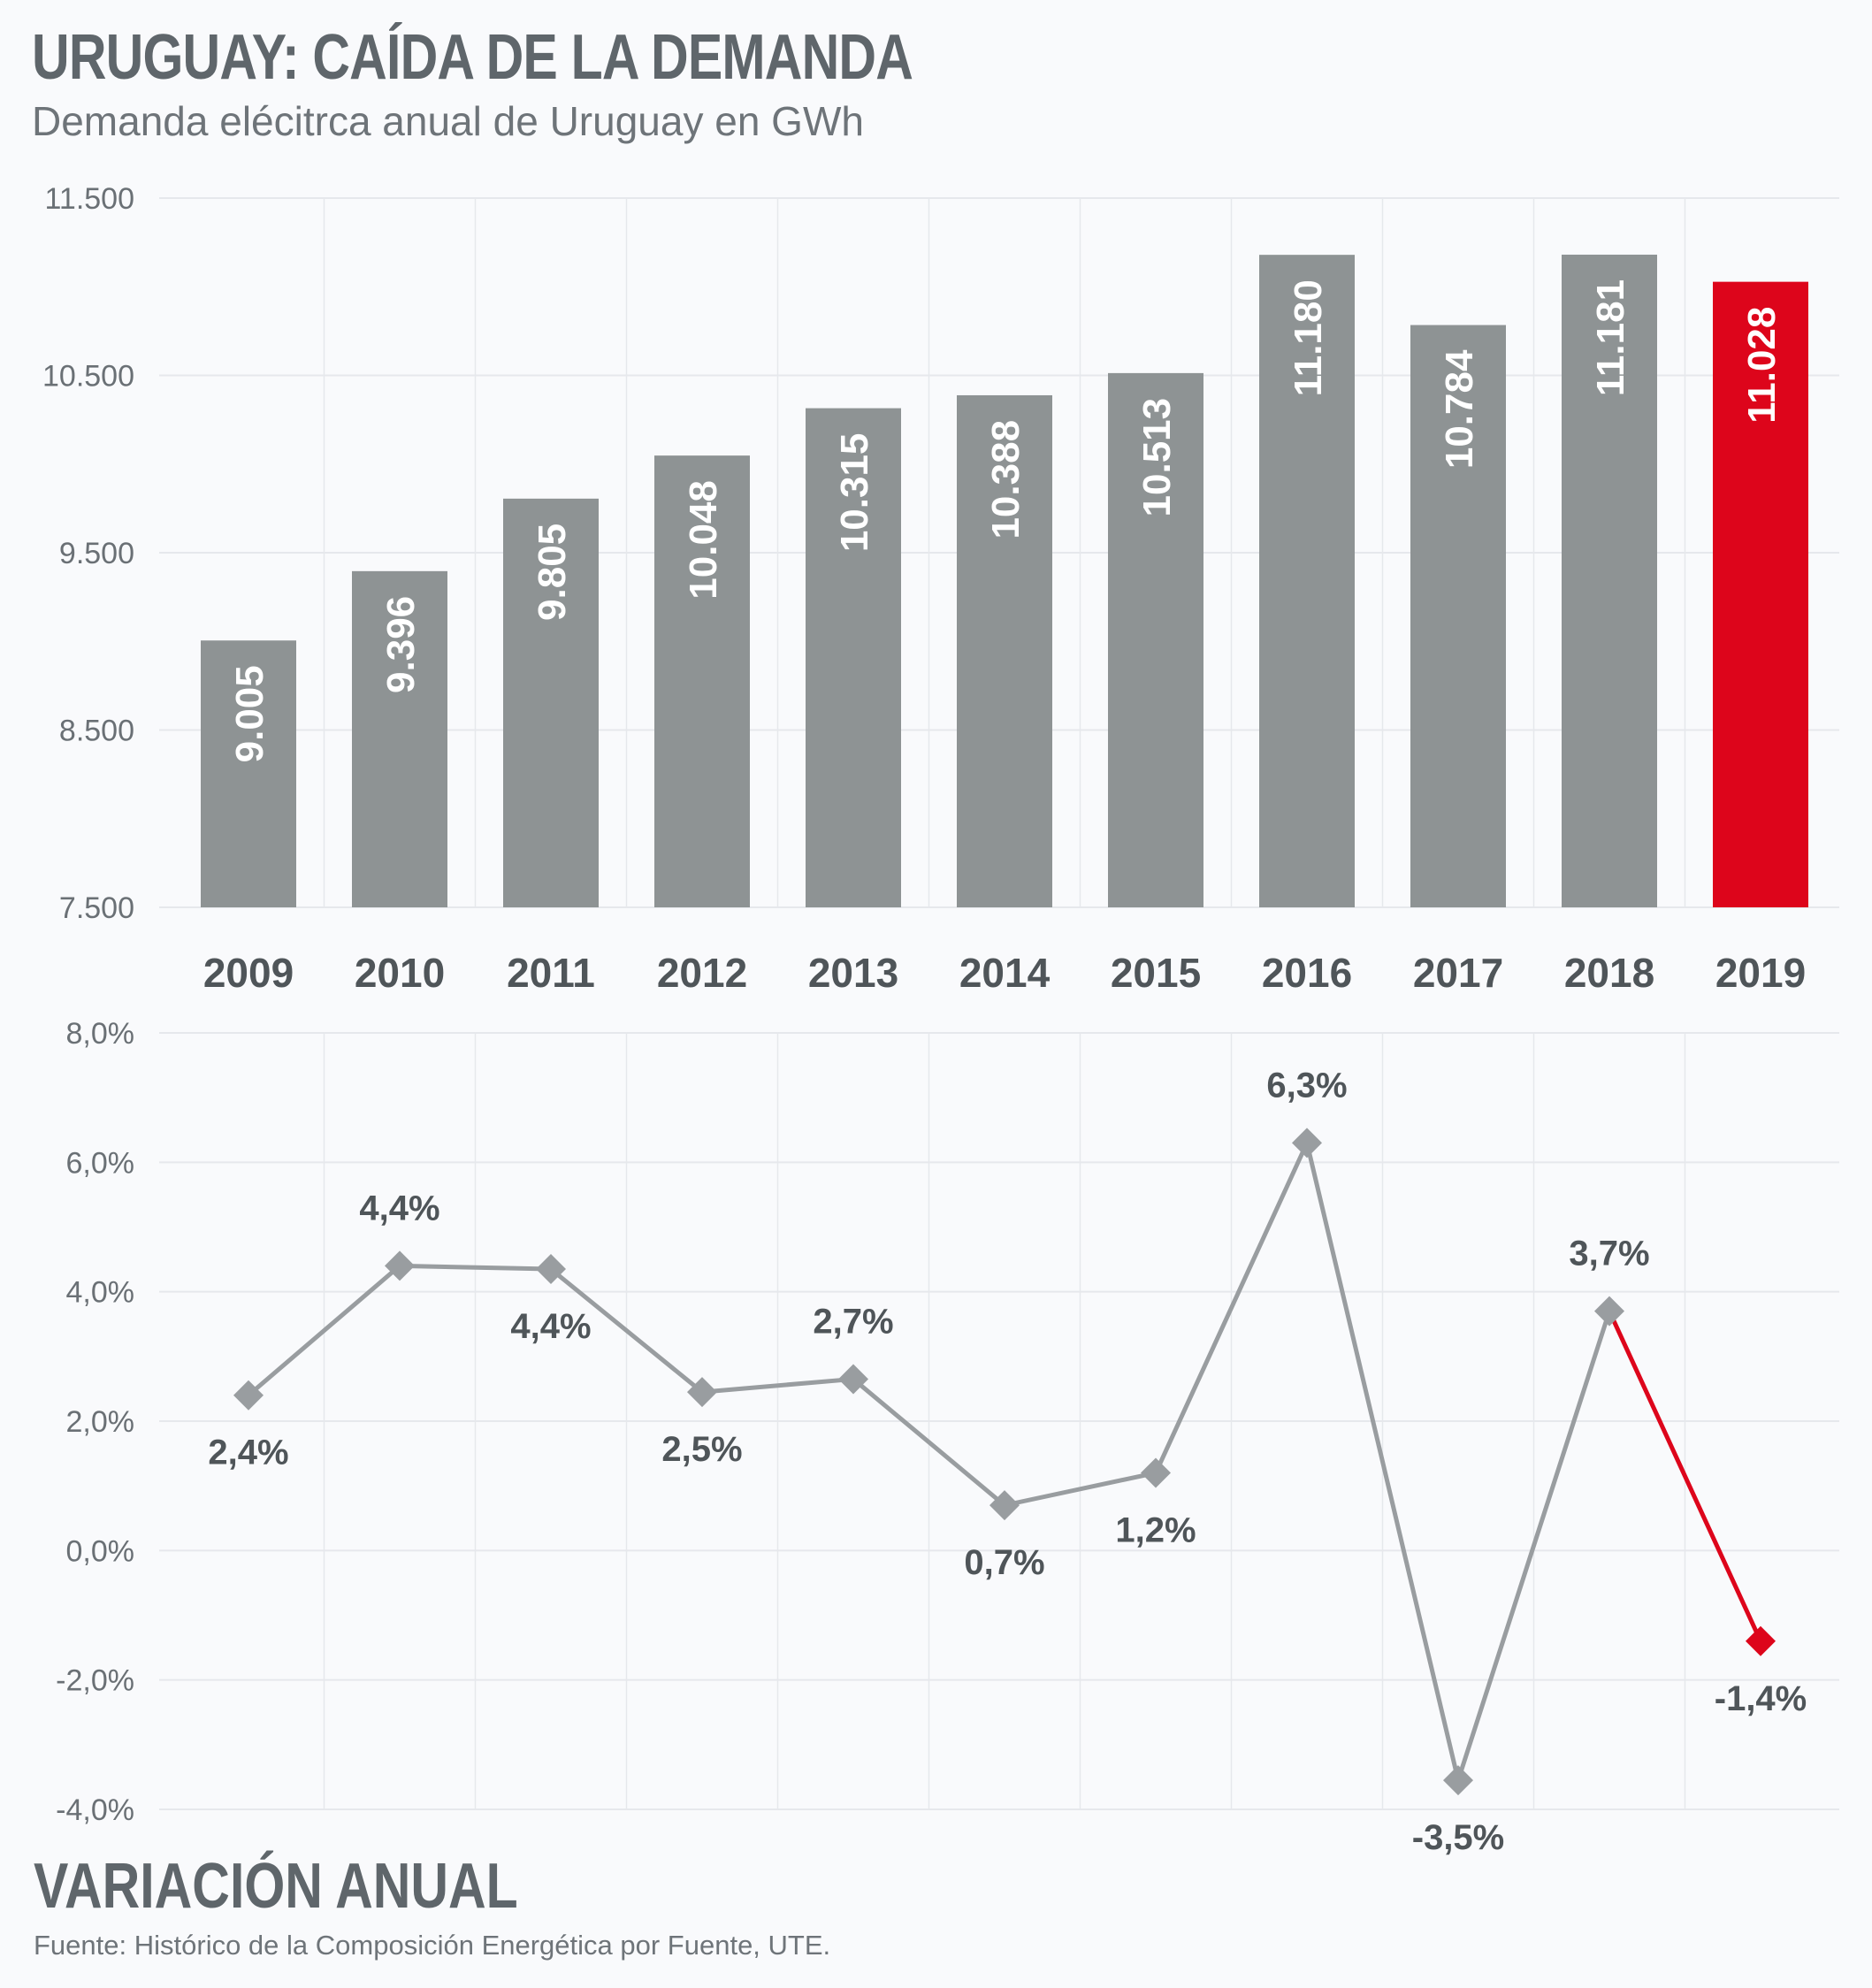 The height and width of the screenshot is (1988, 1872). What do you see at coordinates (551, 702) in the screenshot?
I see `bar-2011` at bounding box center [551, 702].